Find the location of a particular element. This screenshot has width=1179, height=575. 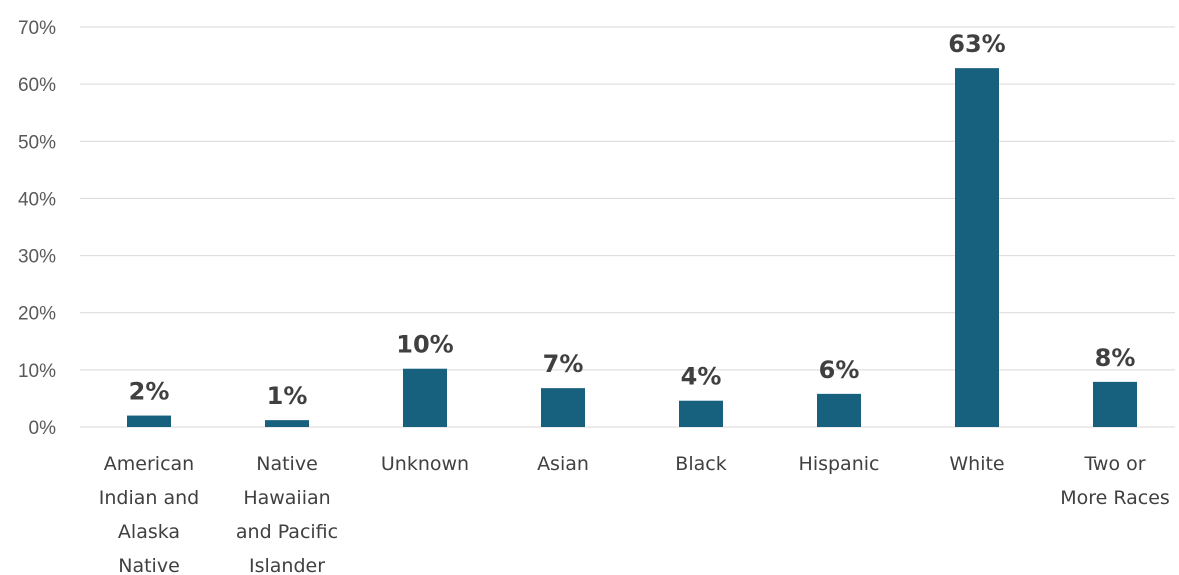

data-label: 6% is located at coordinates (839, 370).